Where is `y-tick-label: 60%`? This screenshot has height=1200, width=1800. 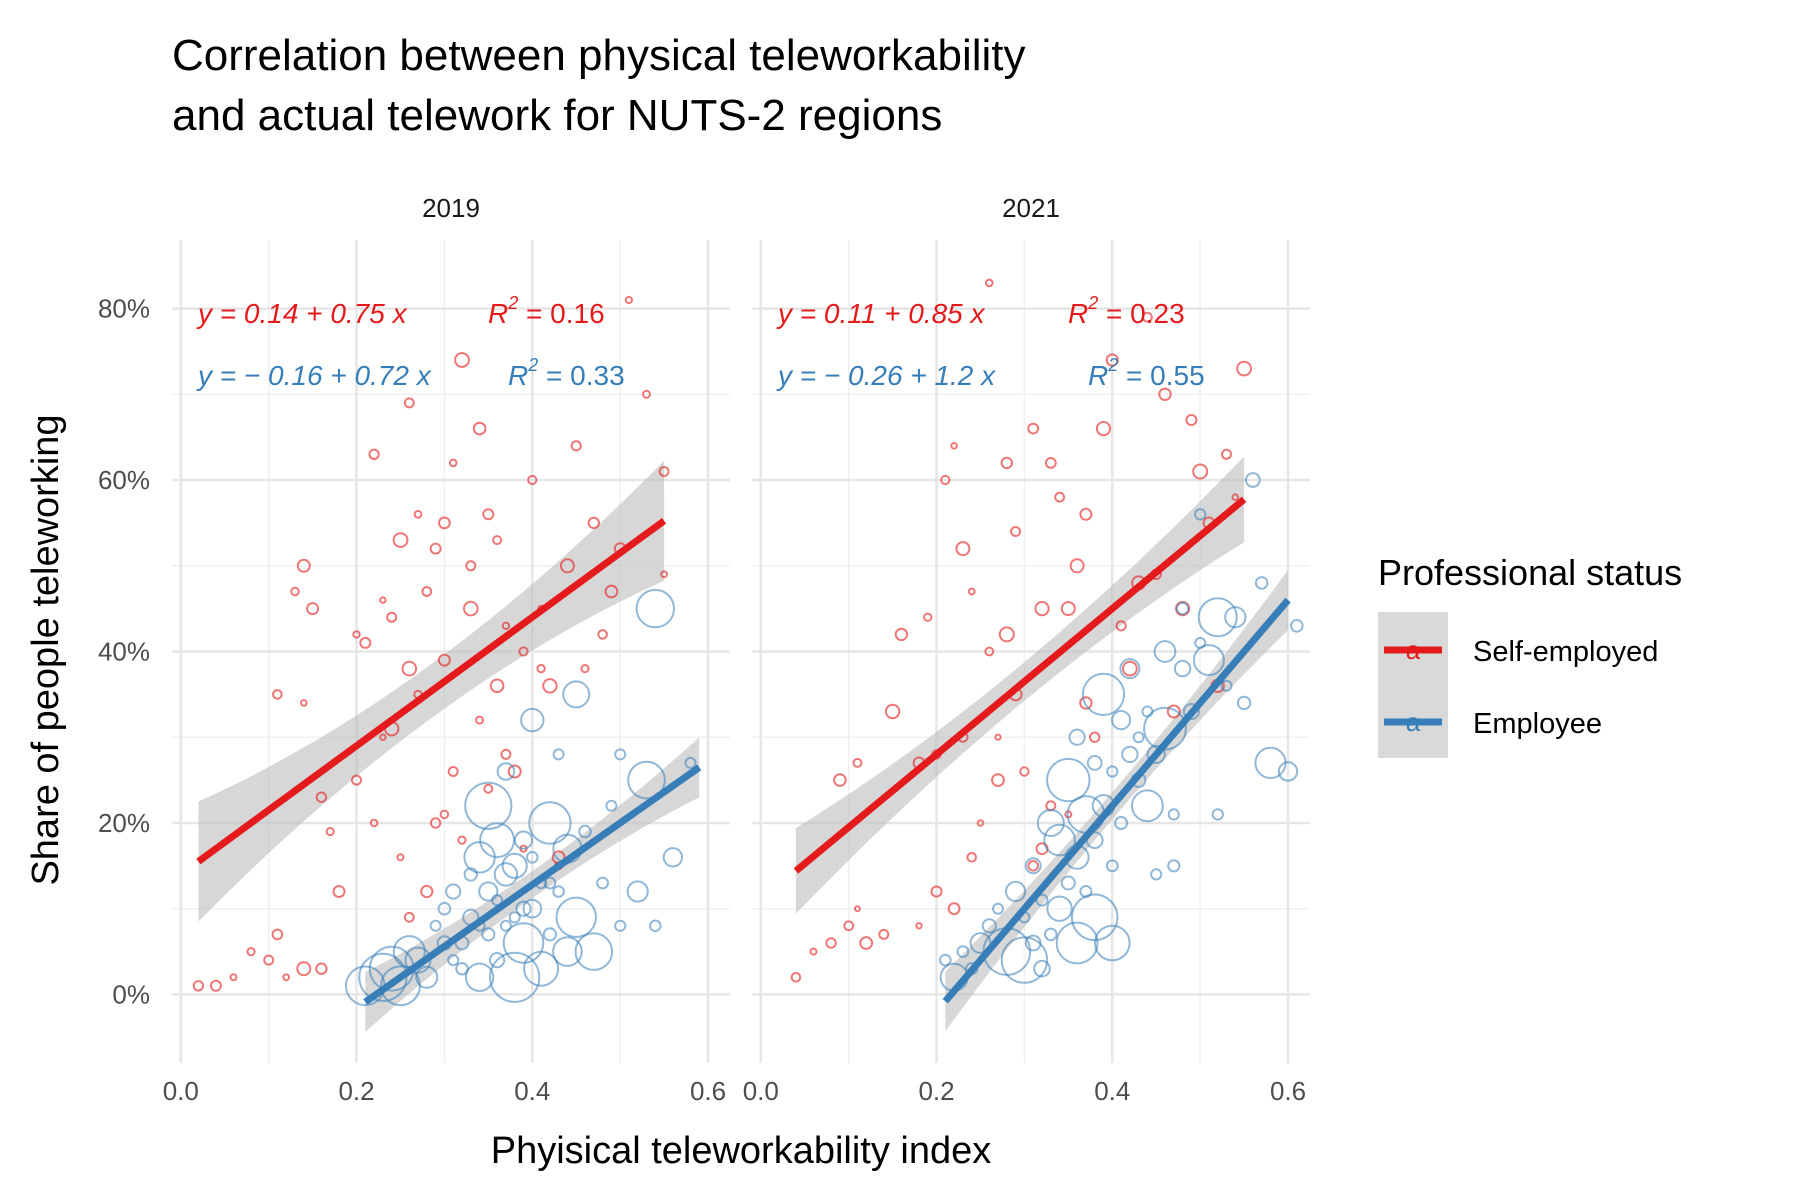
y-tick-label: 60% is located at coordinates (124, 480).